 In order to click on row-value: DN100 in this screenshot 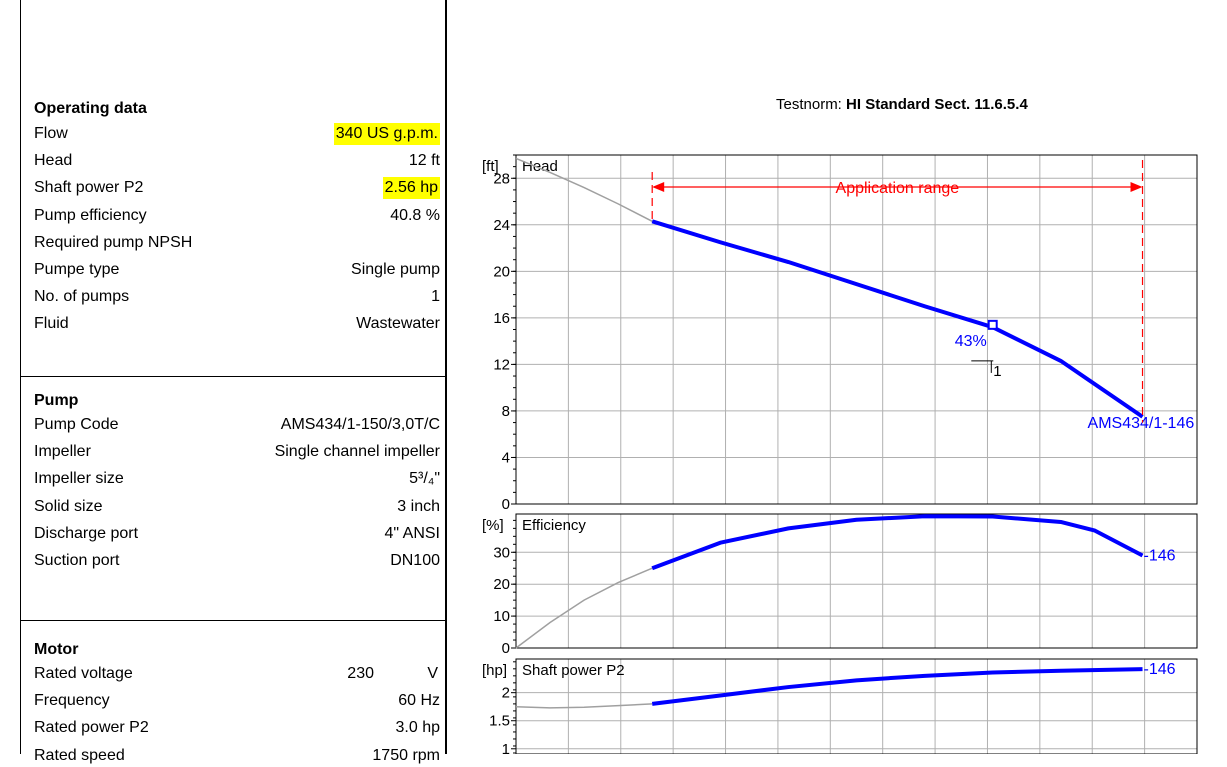, I will do `click(415, 560)`.